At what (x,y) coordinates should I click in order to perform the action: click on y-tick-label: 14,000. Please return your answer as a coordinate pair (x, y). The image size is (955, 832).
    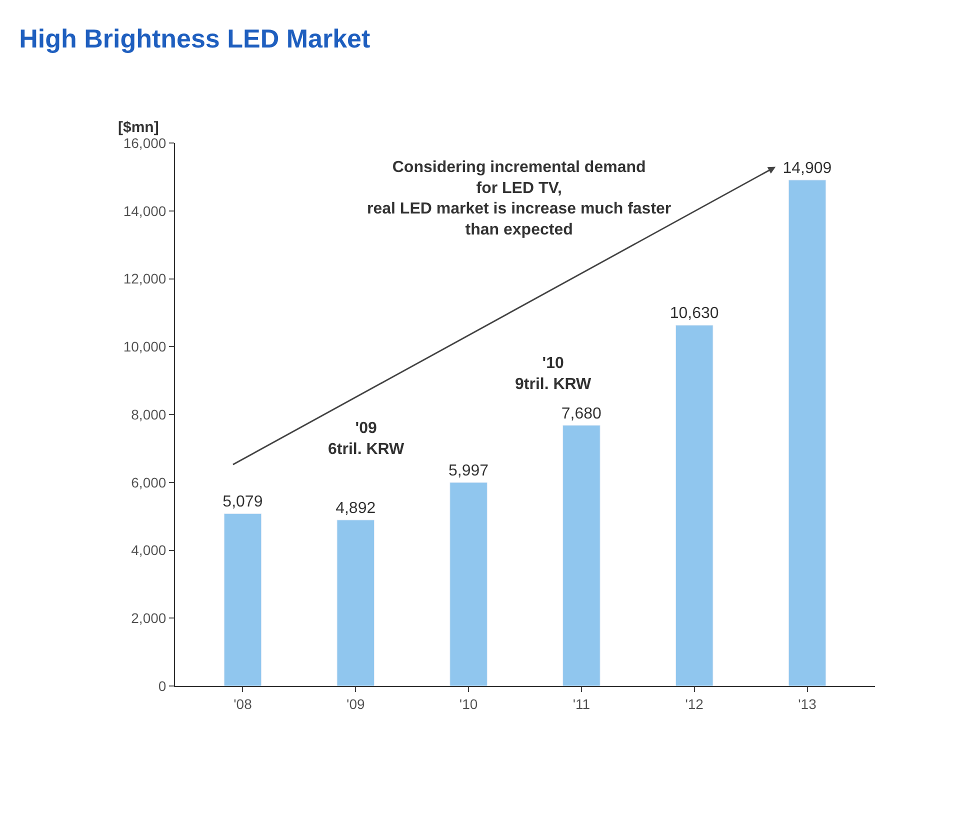
    Looking at the image, I should click on (144, 210).